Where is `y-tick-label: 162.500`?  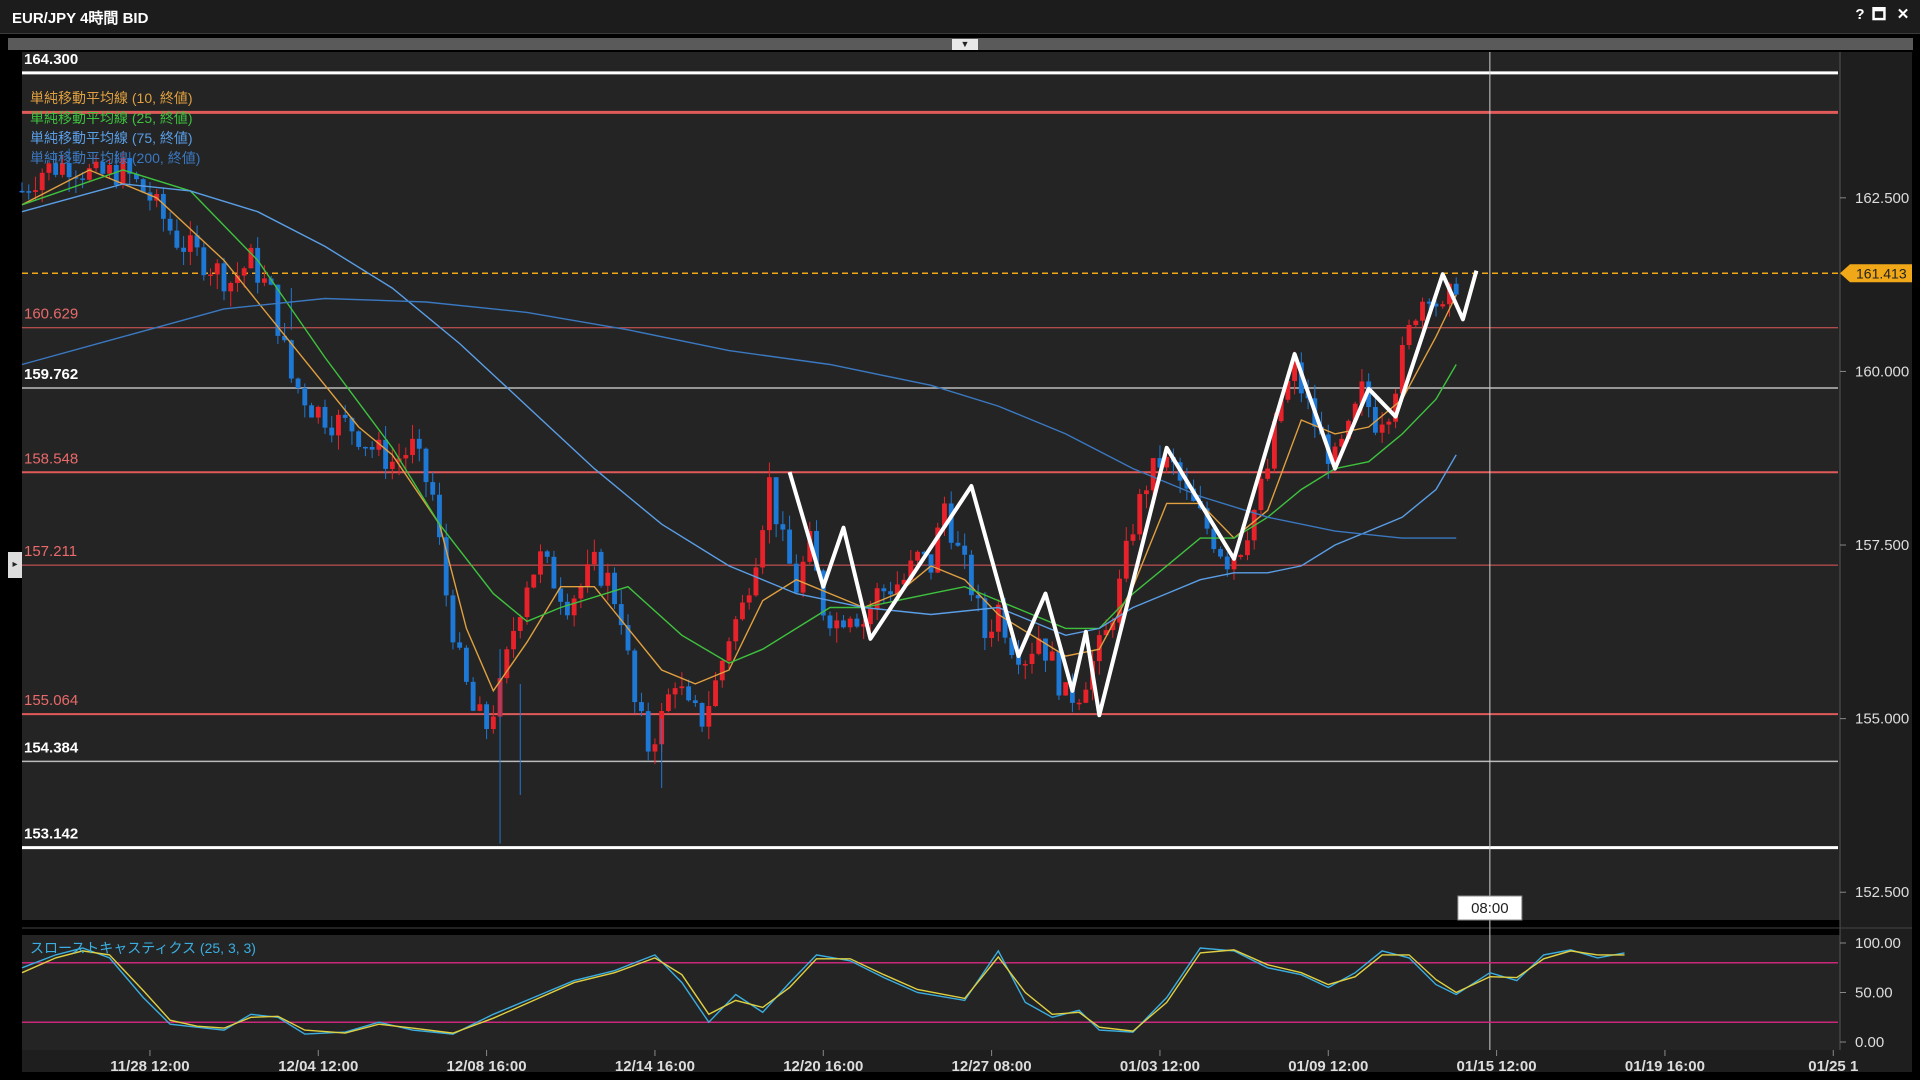 y-tick-label: 162.500 is located at coordinates (1882, 198).